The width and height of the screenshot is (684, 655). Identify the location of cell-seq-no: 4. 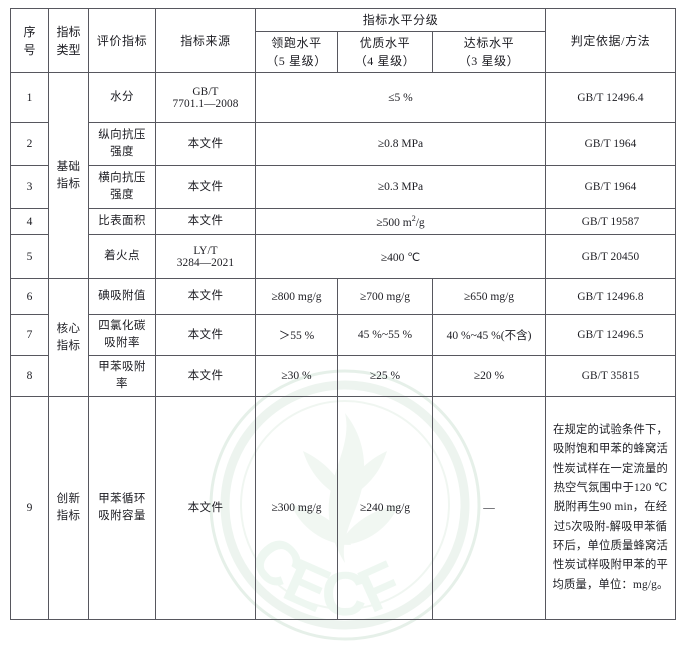
(29, 221).